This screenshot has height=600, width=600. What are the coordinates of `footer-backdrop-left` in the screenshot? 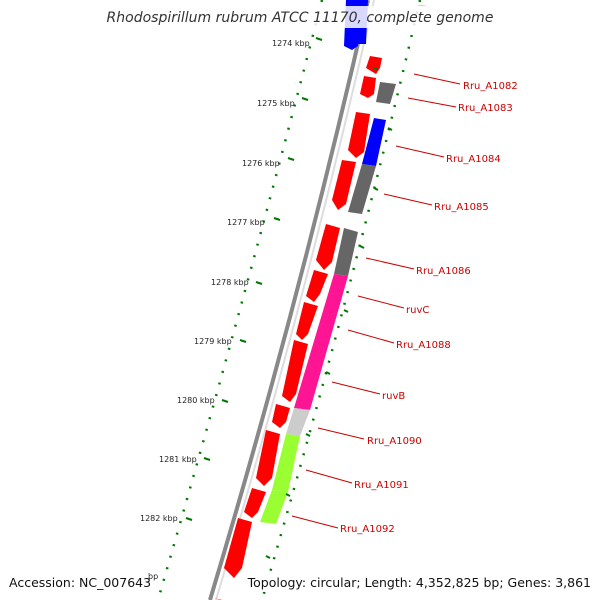 It's located at (75, 582).